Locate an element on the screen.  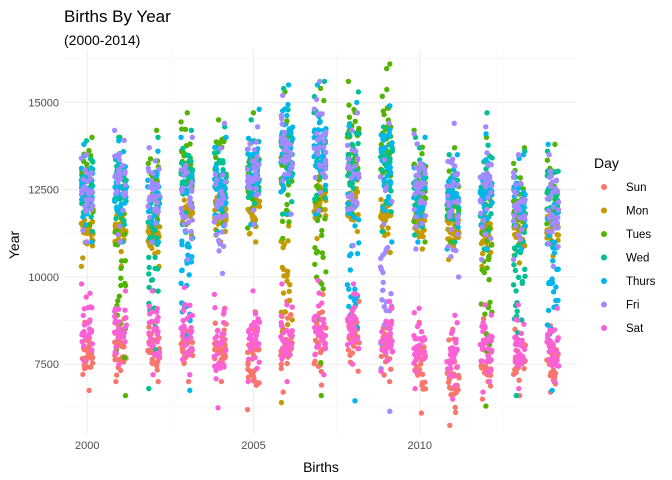
legend-label: Sun is located at coordinates (636, 188).